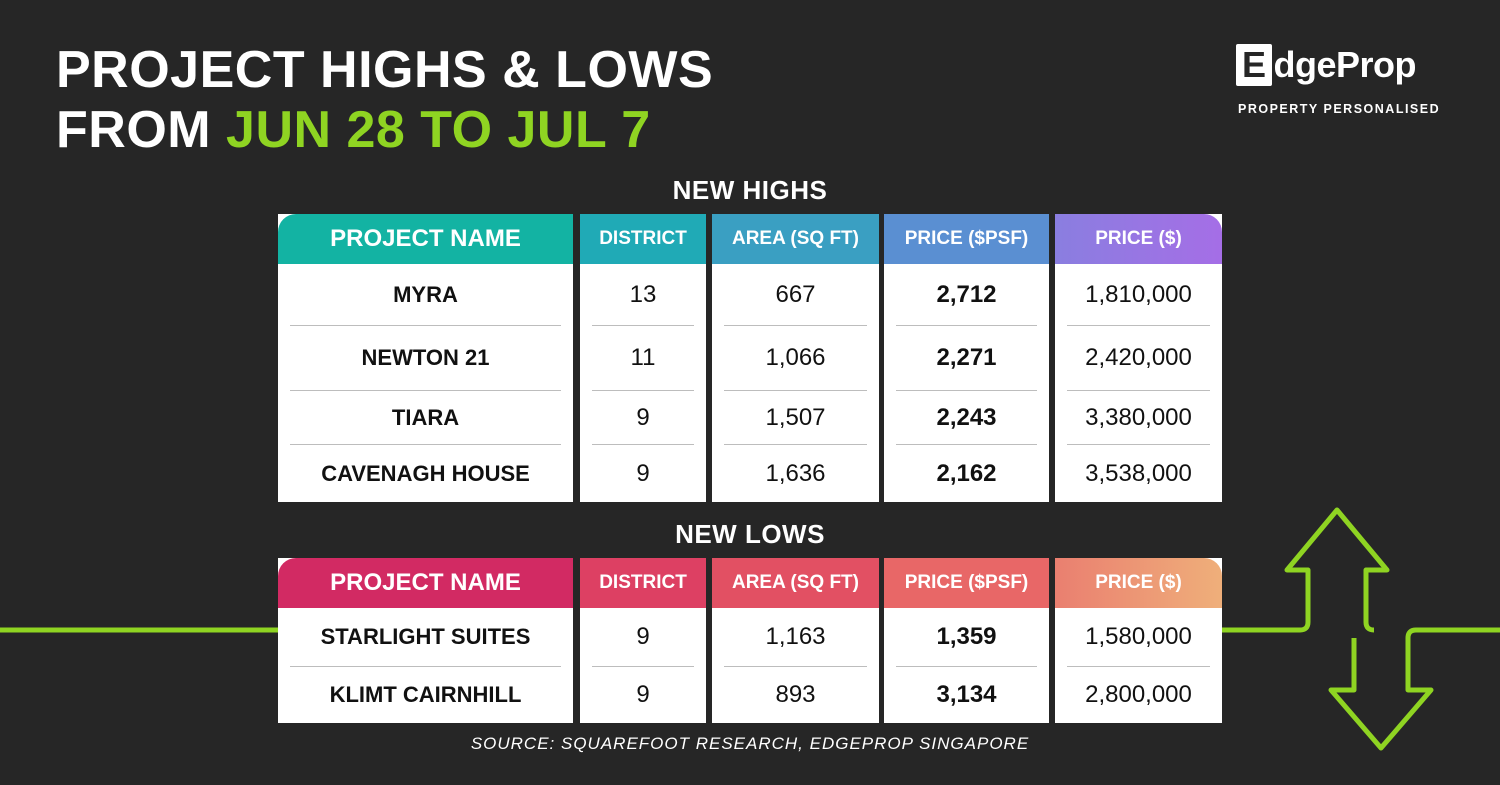 The image size is (1500, 785). Describe the element at coordinates (1306, 570) in the screenshot. I see `up-arrow-icon` at that location.